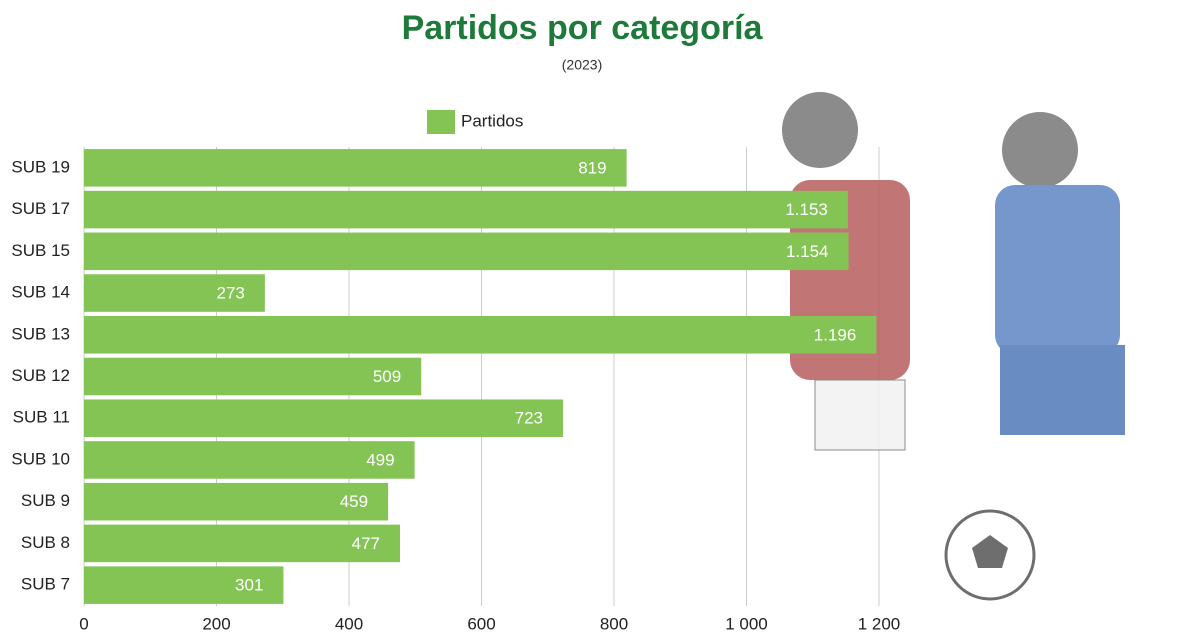 This screenshot has width=1183, height=632. Describe the element at coordinates (40, 208) in the screenshot. I see `y-tick-label: SUB 17` at that location.